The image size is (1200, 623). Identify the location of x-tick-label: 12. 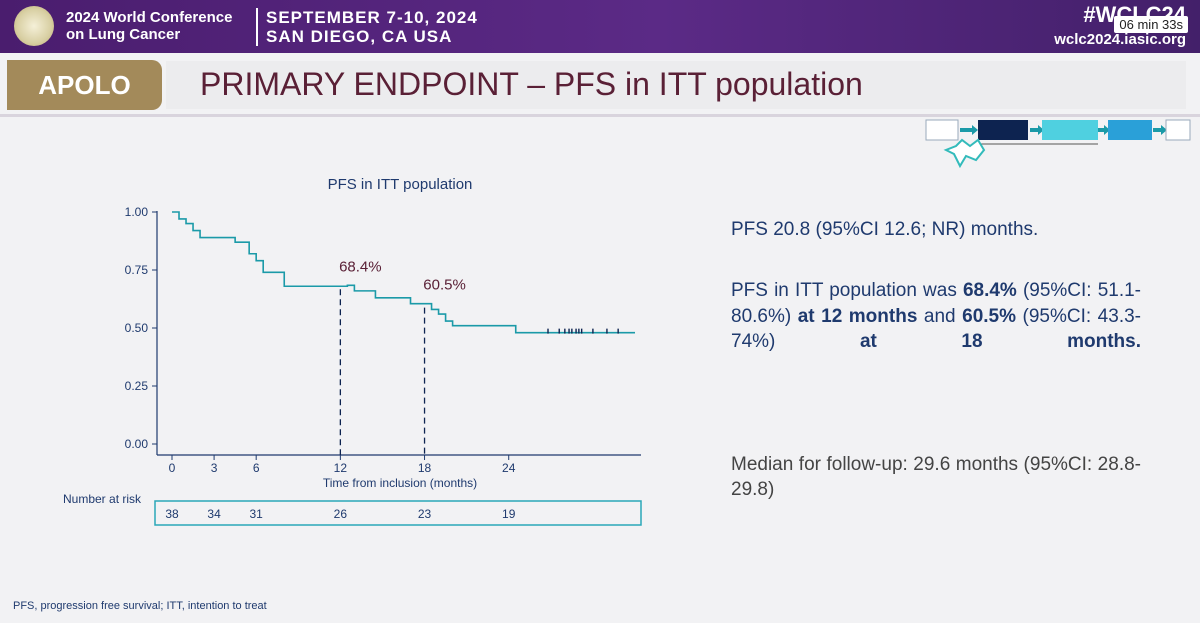
(341, 468).